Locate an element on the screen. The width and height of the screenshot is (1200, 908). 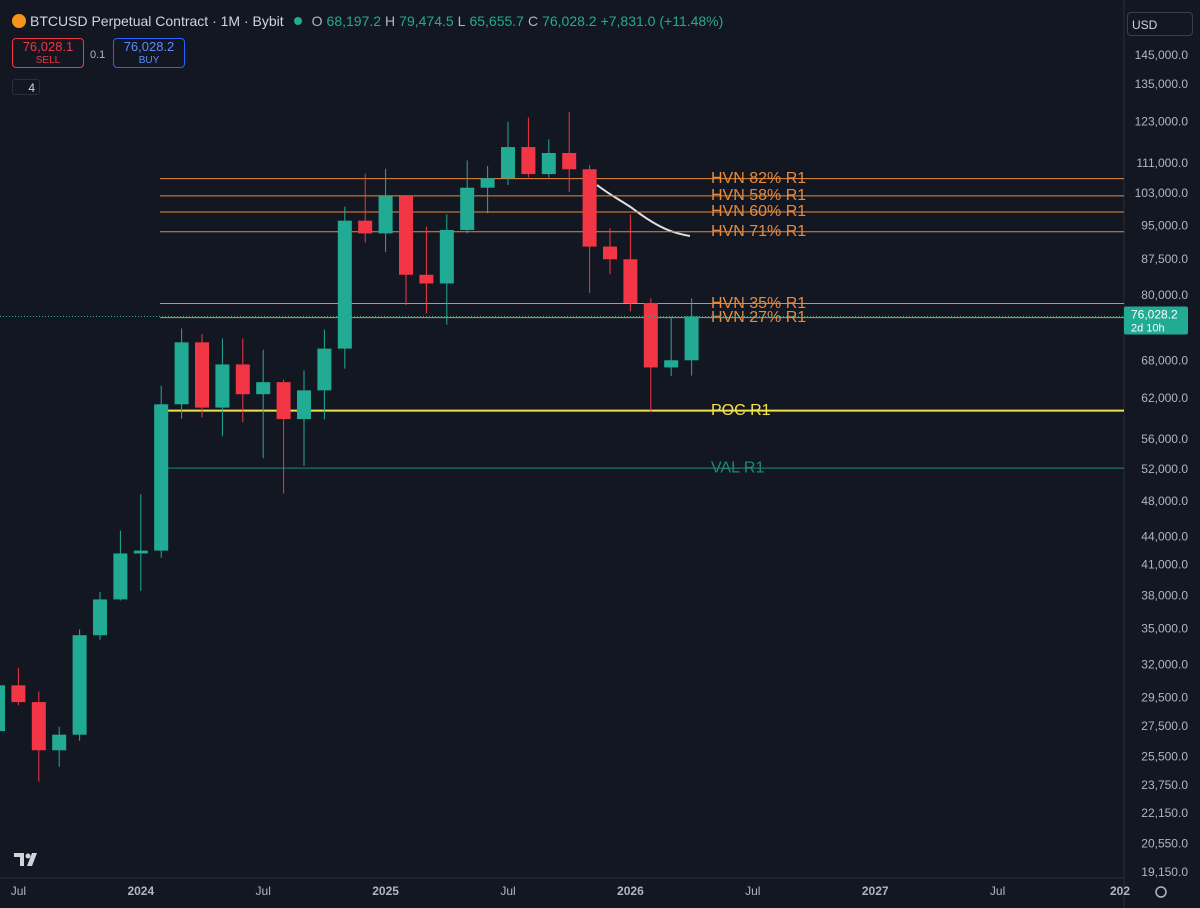
y-tick-label: 111,000.0 is located at coordinates (1162, 163).